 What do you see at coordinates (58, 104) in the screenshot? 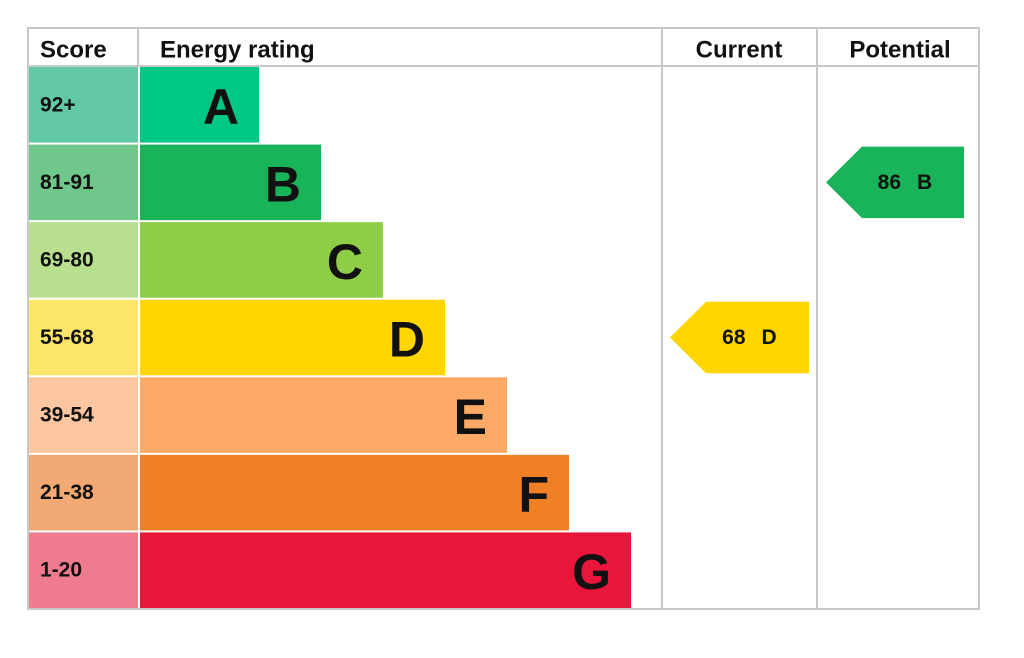
I see `score-range: 92+` at bounding box center [58, 104].